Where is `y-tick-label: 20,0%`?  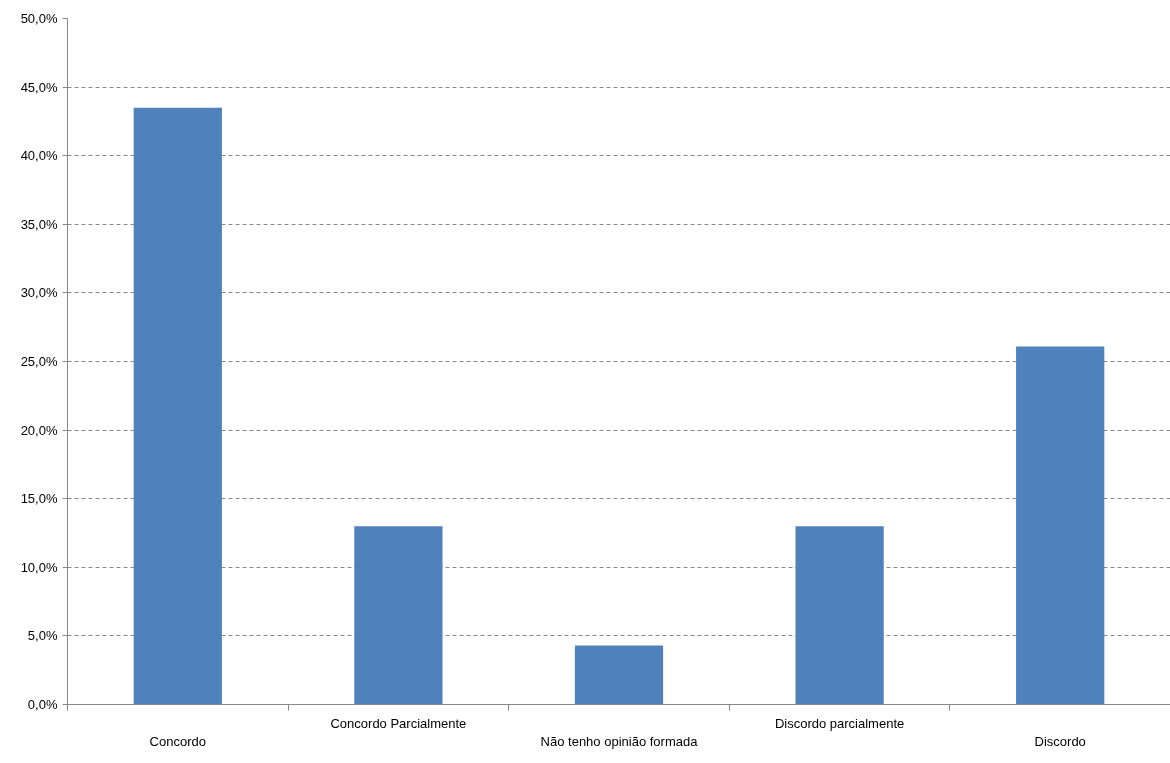
y-tick-label: 20,0% is located at coordinates (39, 430).